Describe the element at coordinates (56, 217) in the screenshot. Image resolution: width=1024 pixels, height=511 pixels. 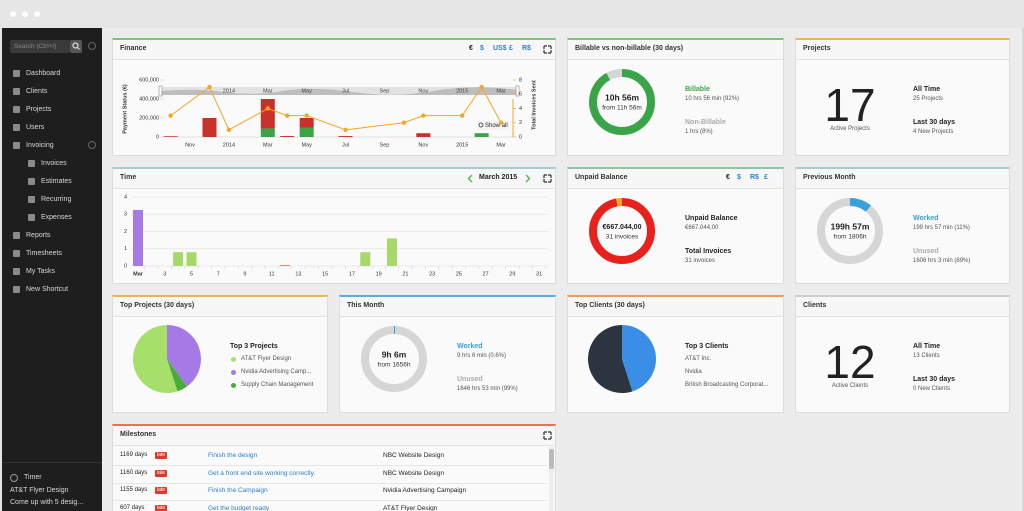
I see `menu-item: Expenses` at that location.